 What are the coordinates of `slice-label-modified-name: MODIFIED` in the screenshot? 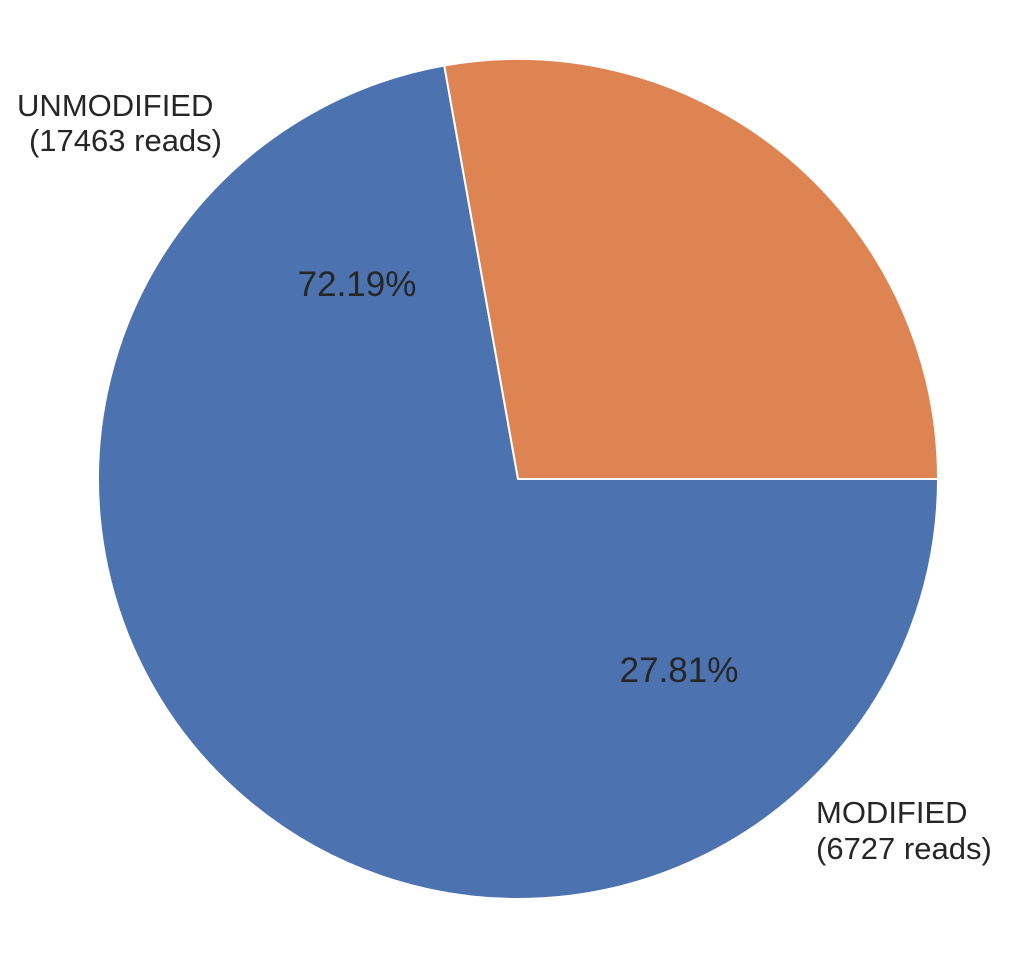 It's located at (892, 812).